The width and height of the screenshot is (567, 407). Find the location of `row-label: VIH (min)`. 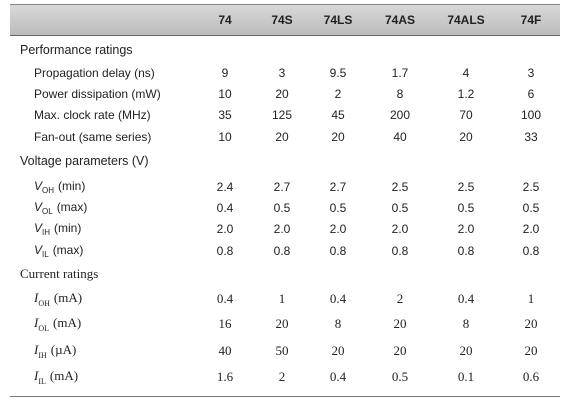

row-label: VIH (min) is located at coordinates (57, 229).